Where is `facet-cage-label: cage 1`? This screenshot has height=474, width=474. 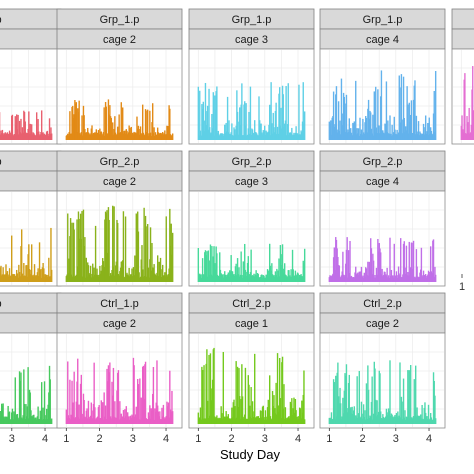 facet-cage-label: cage 1 is located at coordinates (251, 324).